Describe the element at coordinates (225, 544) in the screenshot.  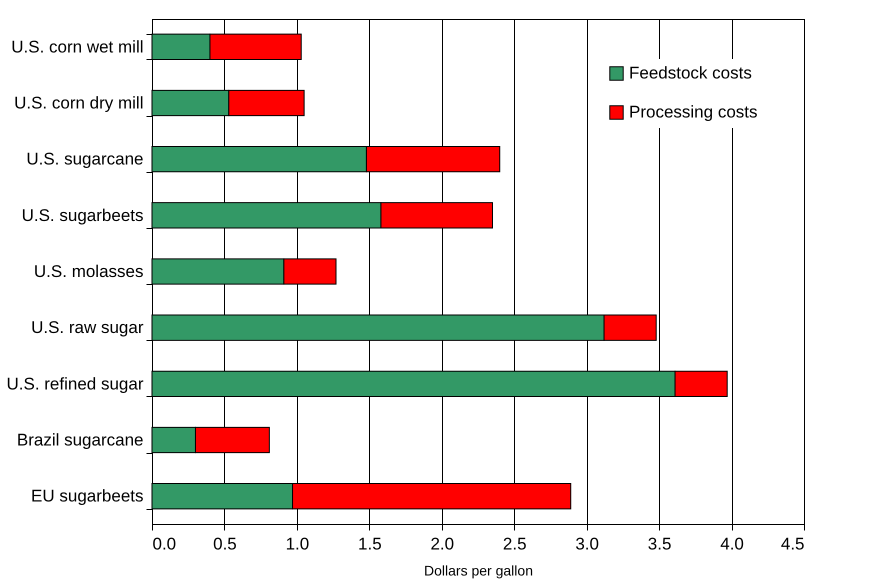
I see `x-tick-label: 0.5` at that location.